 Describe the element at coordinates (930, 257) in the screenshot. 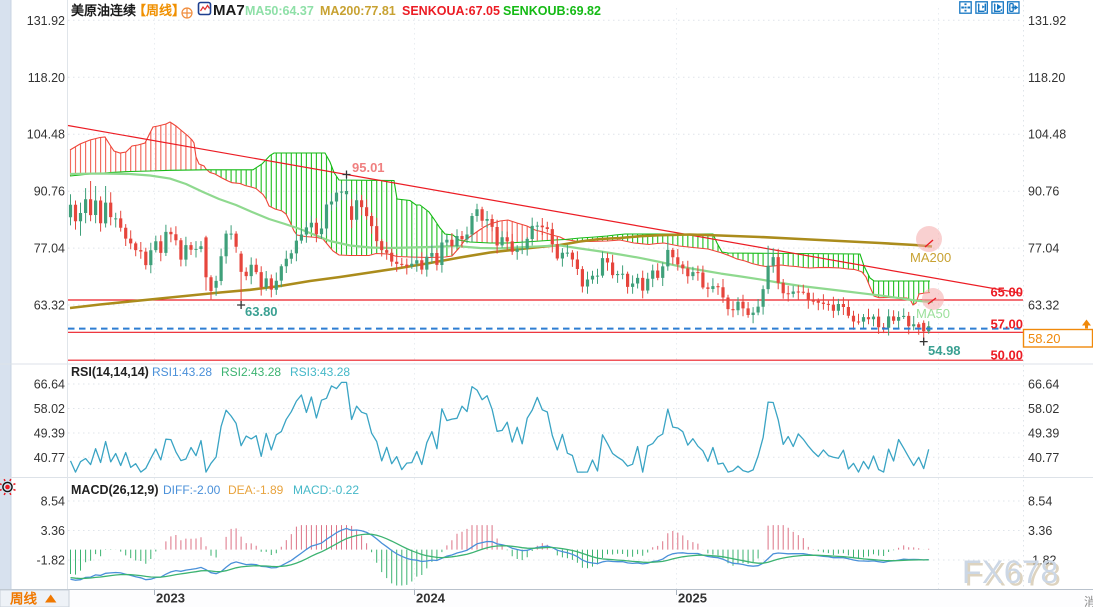

I see `svg-text: MA200` at that location.